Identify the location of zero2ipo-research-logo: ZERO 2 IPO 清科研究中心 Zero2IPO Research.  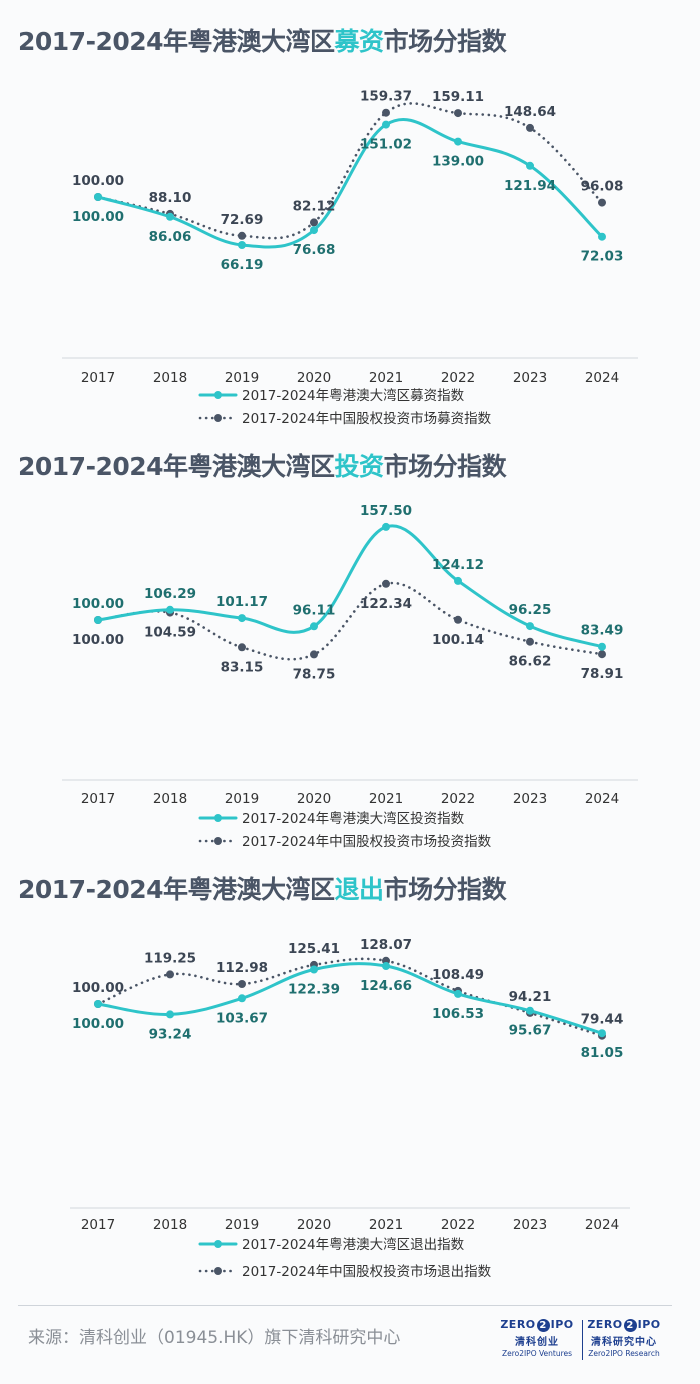
(624, 1338).